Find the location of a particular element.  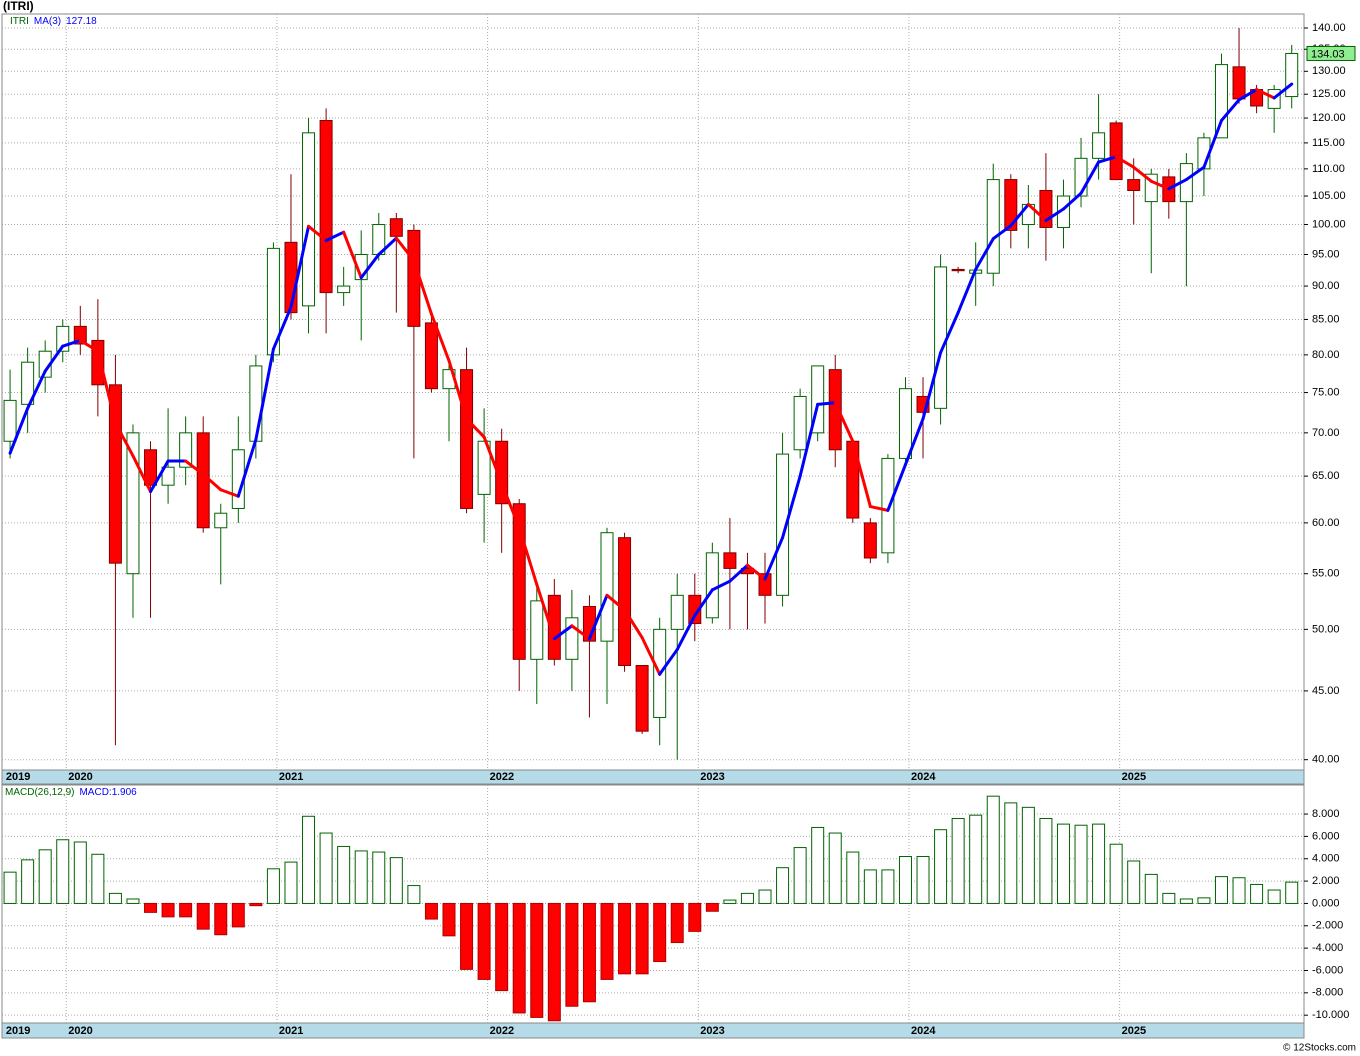

legend-entry: MA(3) is located at coordinates (47, 21).